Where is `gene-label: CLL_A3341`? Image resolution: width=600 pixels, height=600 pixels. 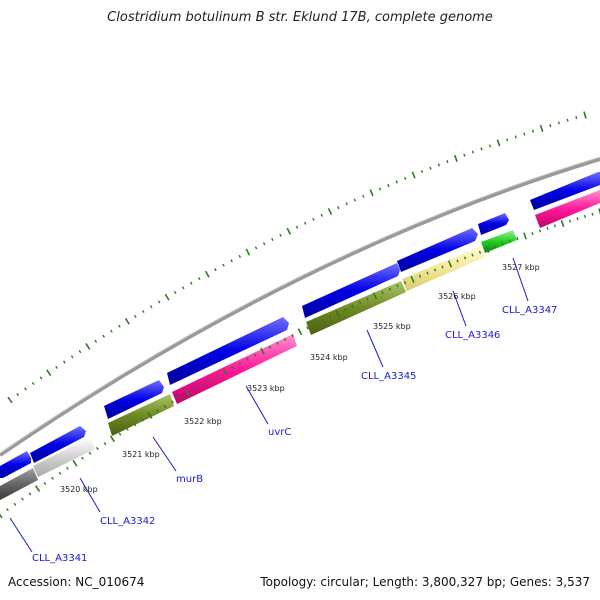 gene-label: CLL_A3341 is located at coordinates (59, 558).